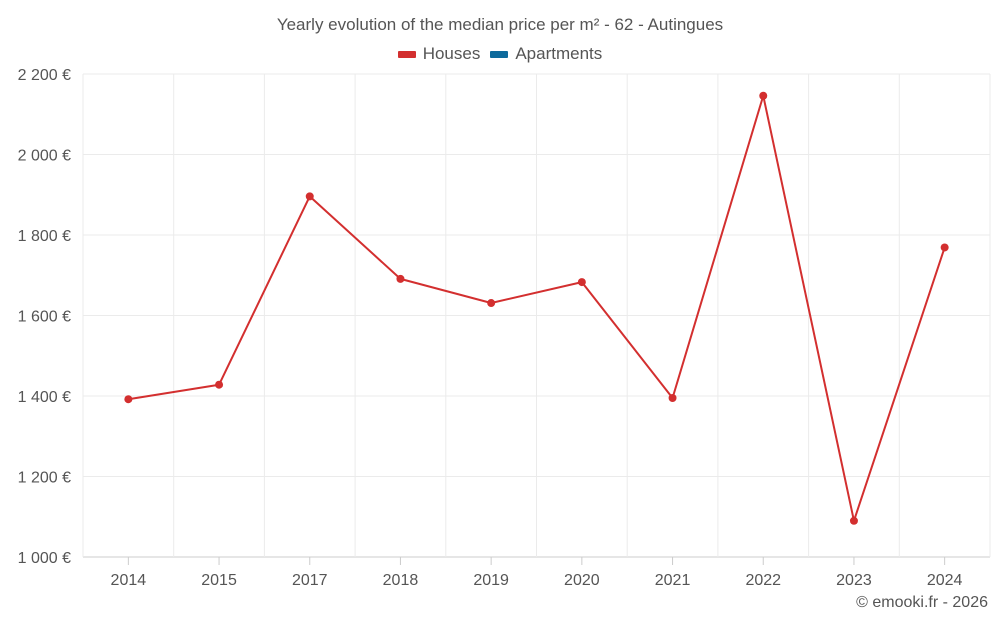  I want to click on x-tick-label: 2020, so click(582, 580).